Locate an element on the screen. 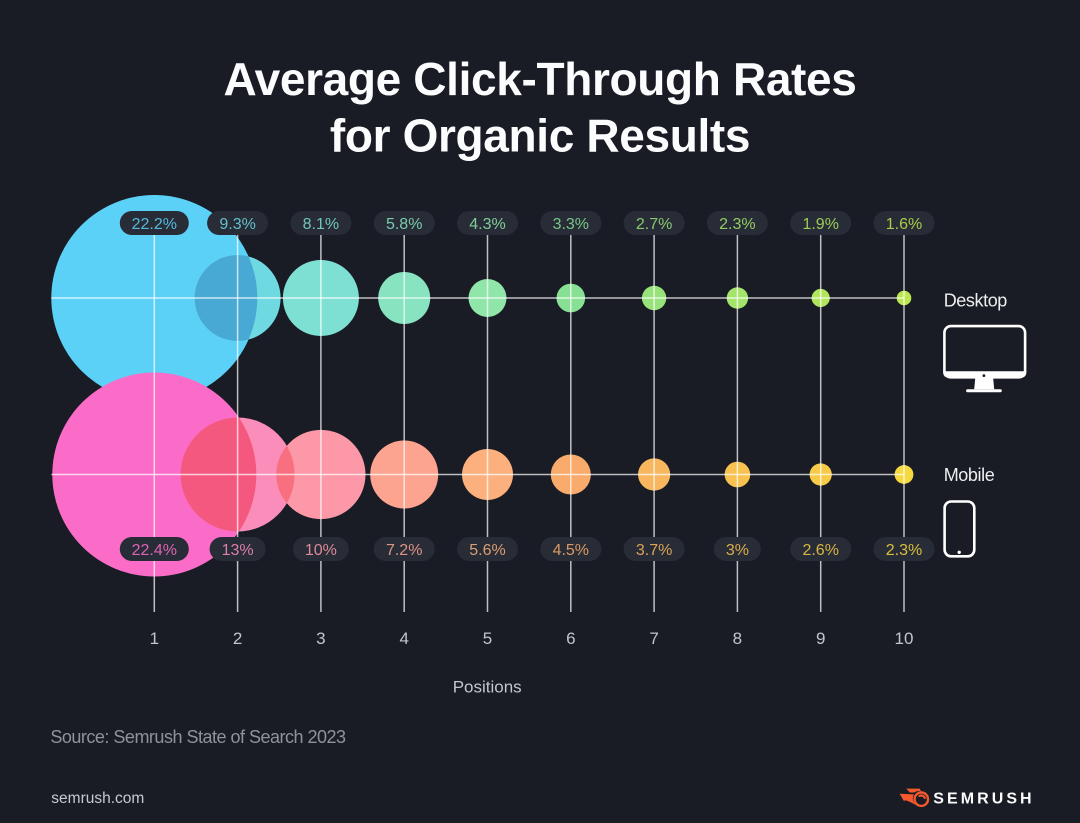 Image resolution: width=1080 pixels, height=823 pixels. svg-text: 4.3% is located at coordinates (487, 224).